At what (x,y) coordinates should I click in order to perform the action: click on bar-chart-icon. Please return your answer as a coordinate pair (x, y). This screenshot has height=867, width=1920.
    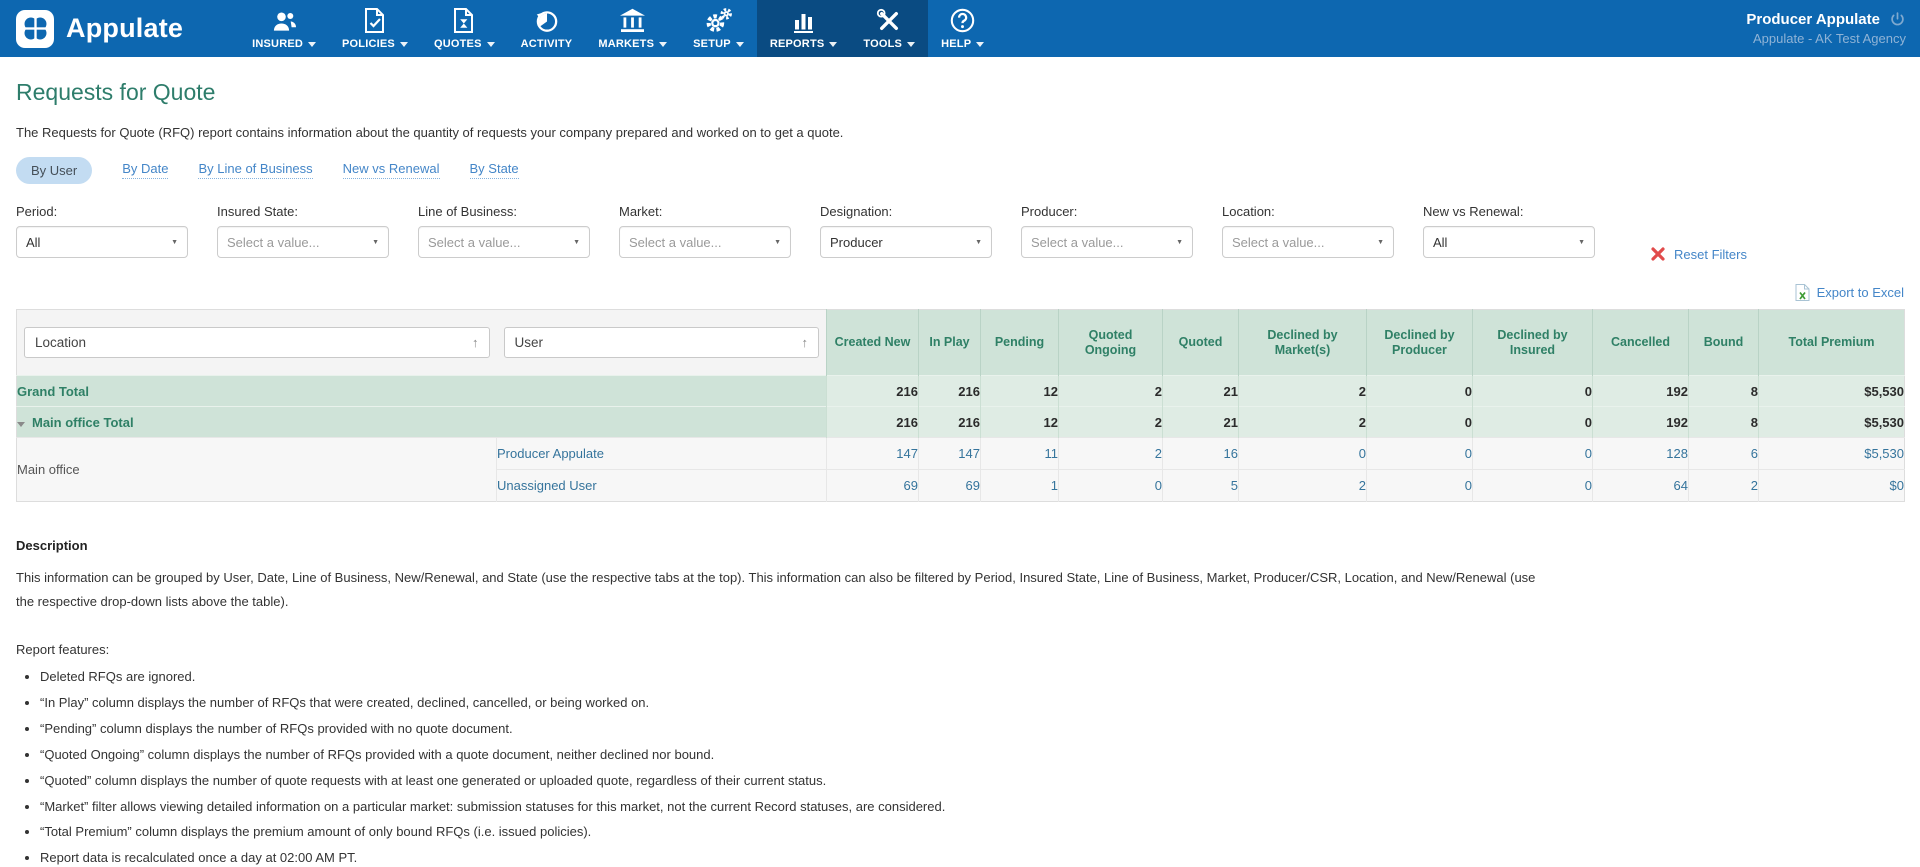
    Looking at the image, I should click on (804, 20).